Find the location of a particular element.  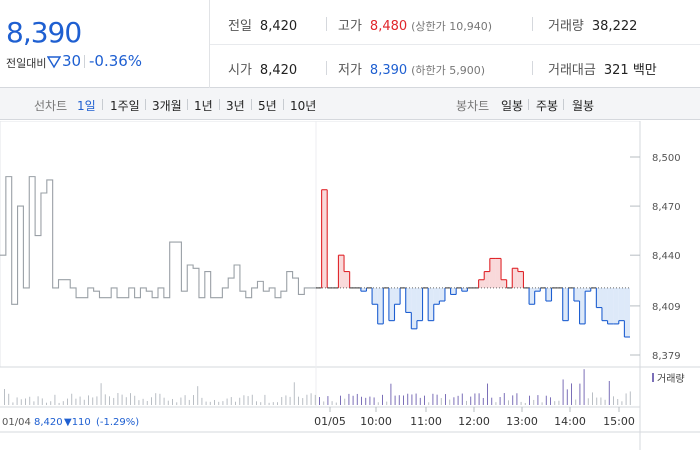

line-chart-label: 선차트 is located at coordinates (51, 106).